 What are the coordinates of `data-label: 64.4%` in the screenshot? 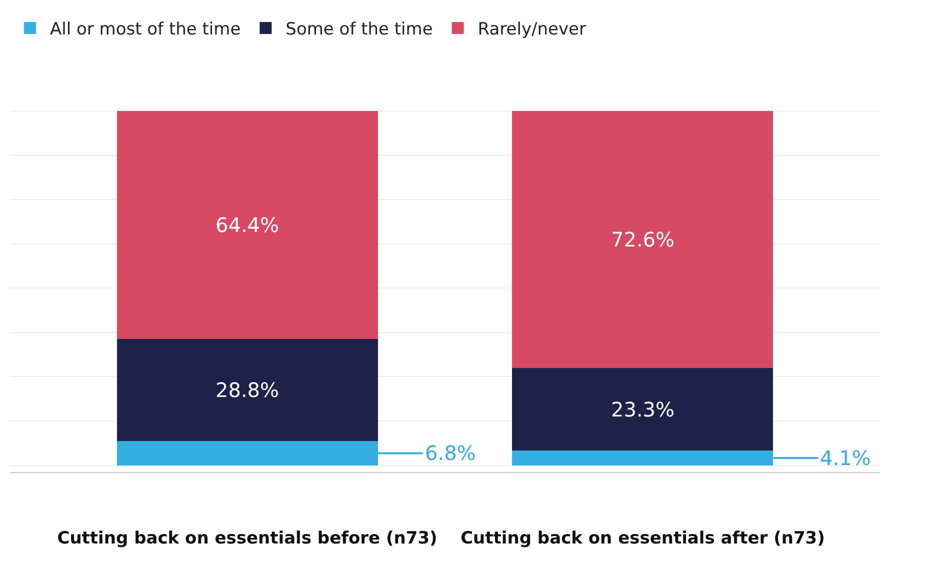 It's located at (247, 225).